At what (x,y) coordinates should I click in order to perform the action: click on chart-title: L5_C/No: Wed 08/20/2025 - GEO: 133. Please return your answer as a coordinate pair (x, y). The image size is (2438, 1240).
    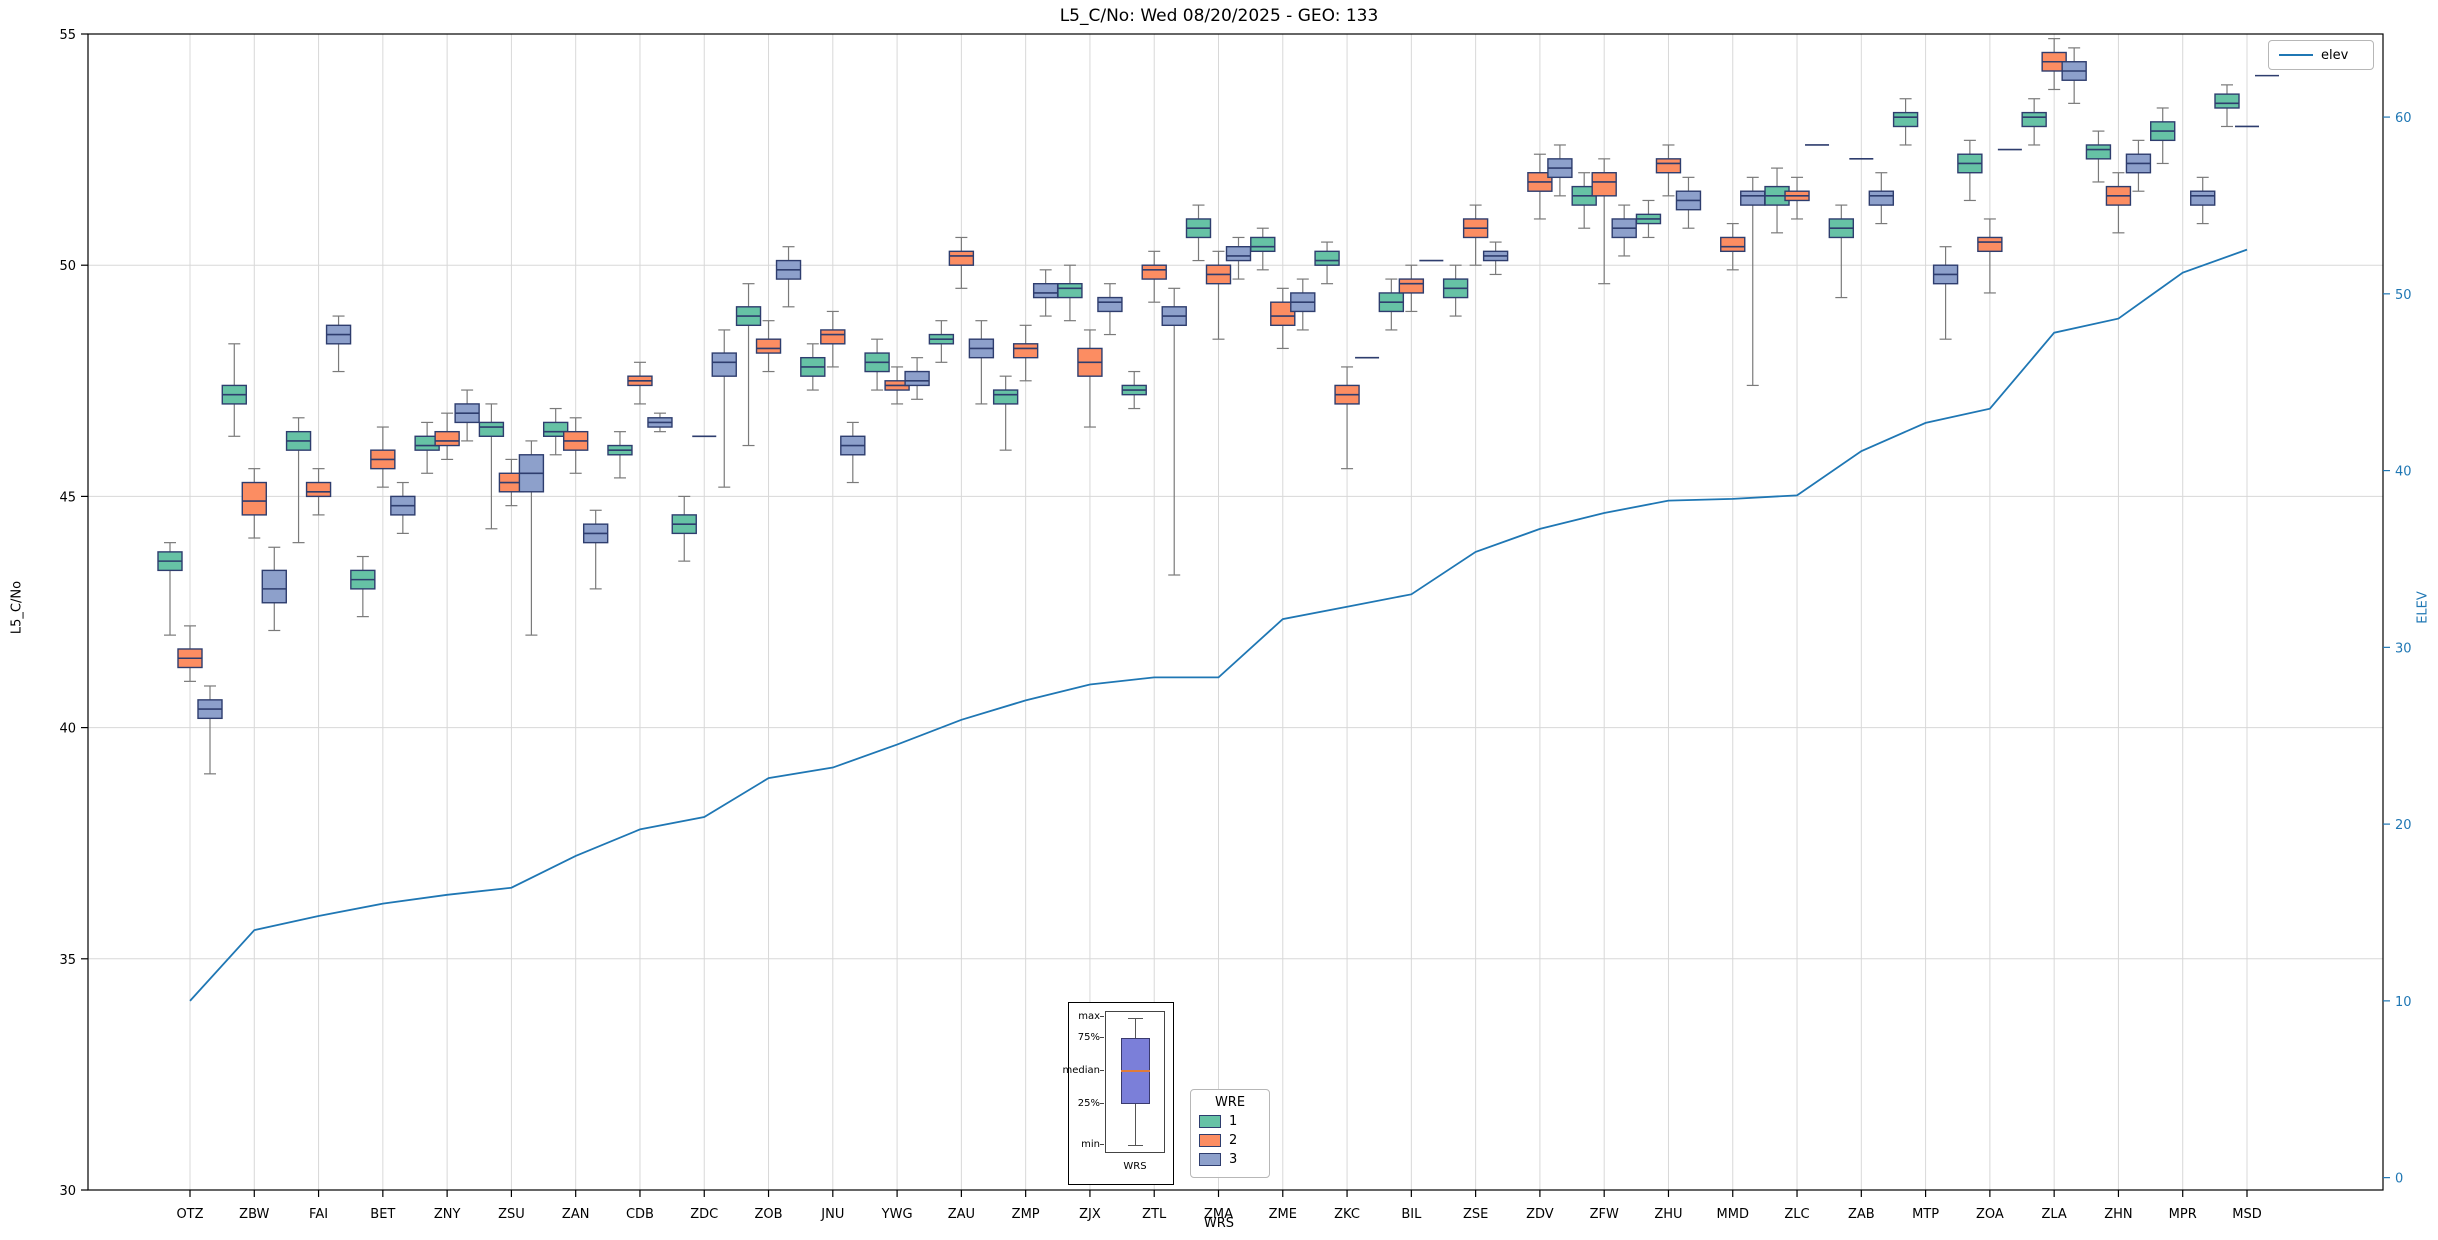
    Looking at the image, I should click on (1219, 16).